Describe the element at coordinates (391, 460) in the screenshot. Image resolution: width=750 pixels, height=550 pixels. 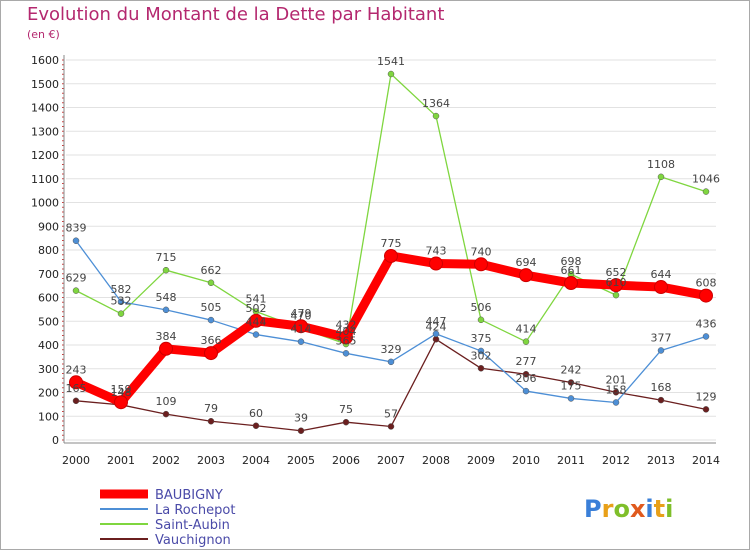
I see `x-tick-label: 2007` at that location.